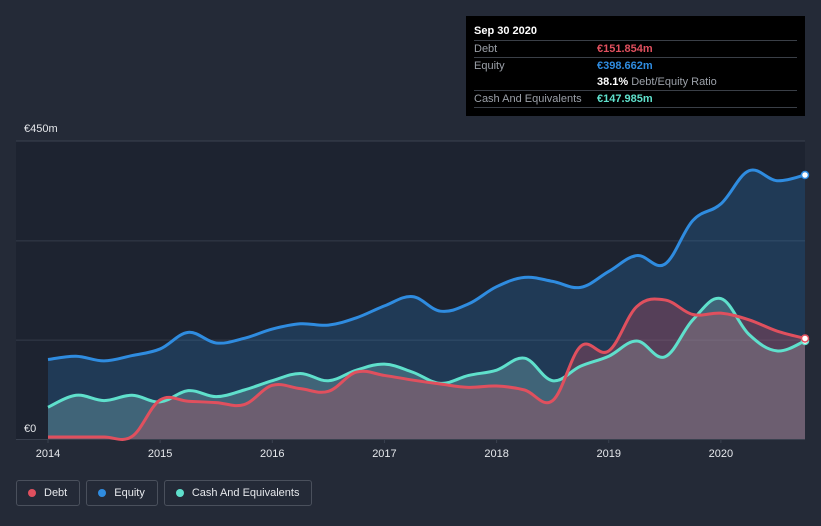 The height and width of the screenshot is (526, 821). What do you see at coordinates (102, 493) in the screenshot?
I see `equity-dot-icon` at bounding box center [102, 493].